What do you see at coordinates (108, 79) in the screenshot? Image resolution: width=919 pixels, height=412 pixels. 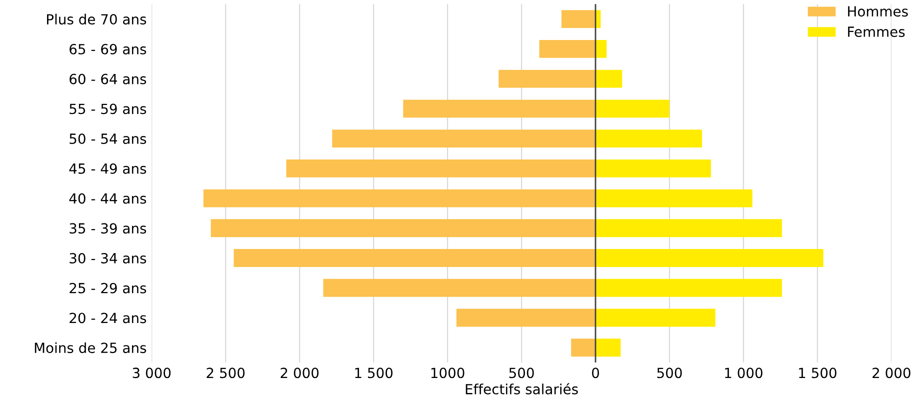 I see `y-tick-label: 60 - 64 ans` at bounding box center [108, 79].